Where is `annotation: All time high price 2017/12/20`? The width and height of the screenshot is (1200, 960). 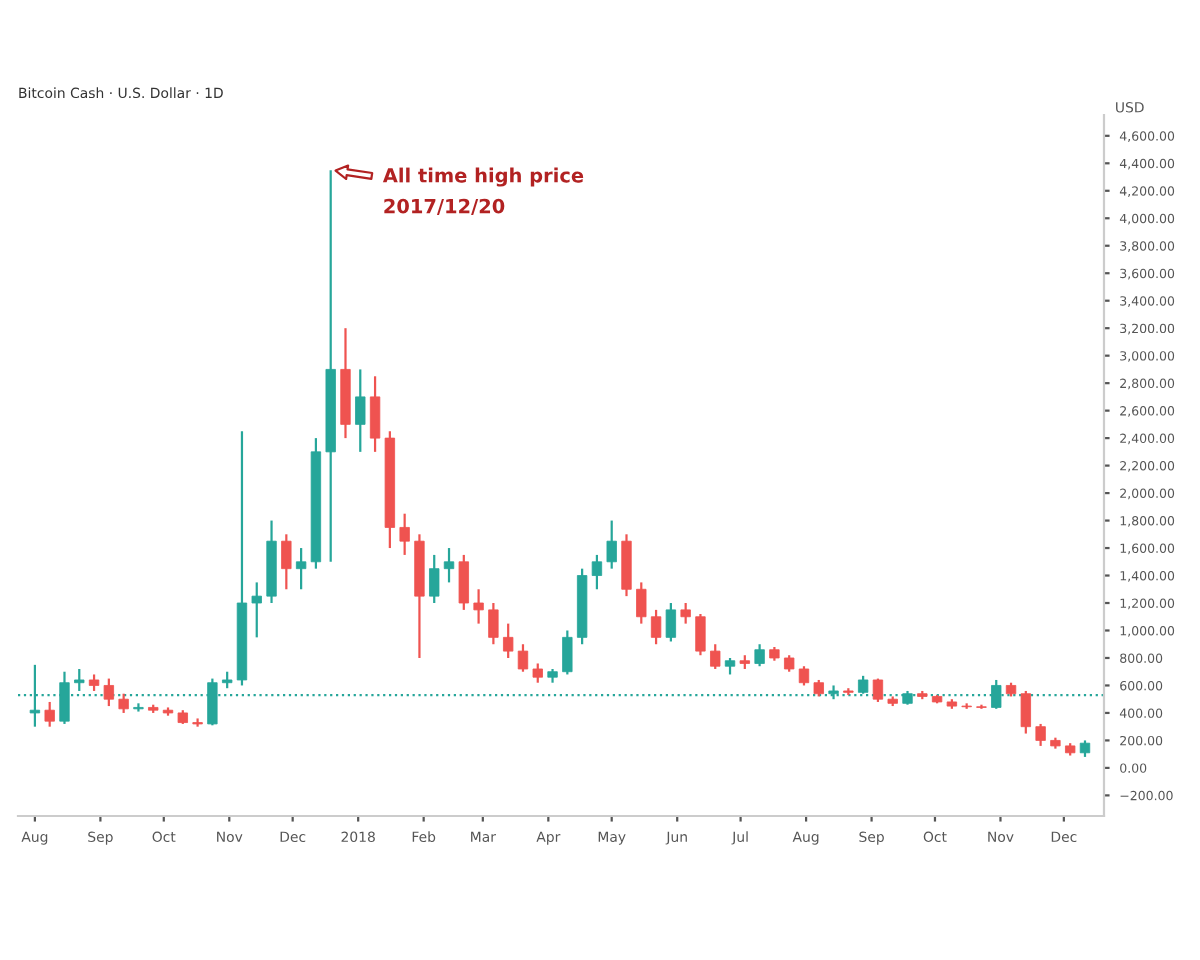
annotation: All time high price 2017/12/20 is located at coordinates (483, 191).